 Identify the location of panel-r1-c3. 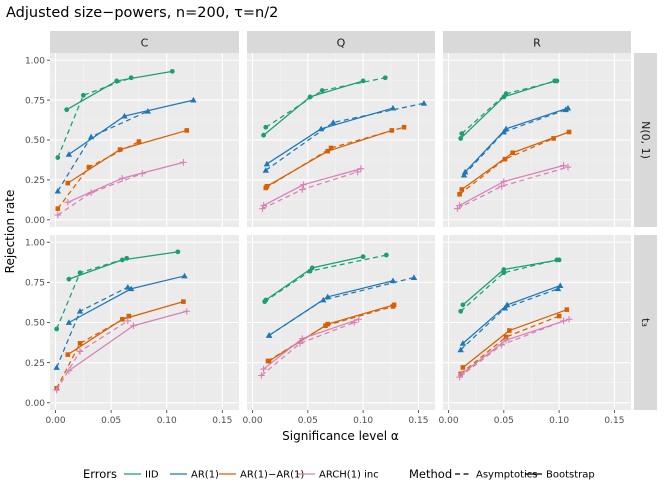
(537, 140).